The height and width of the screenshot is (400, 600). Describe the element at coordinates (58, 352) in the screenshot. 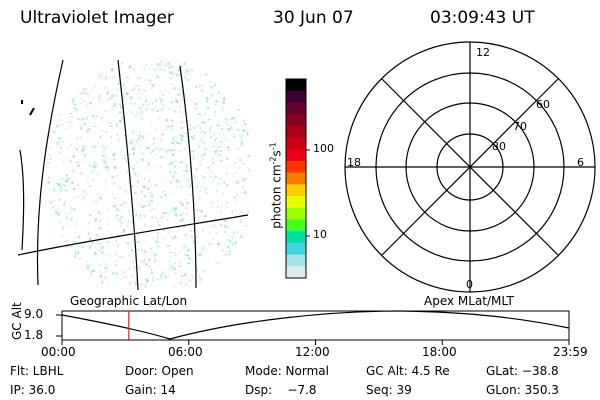

I see `x-tick-label-0000: 00:00` at that location.